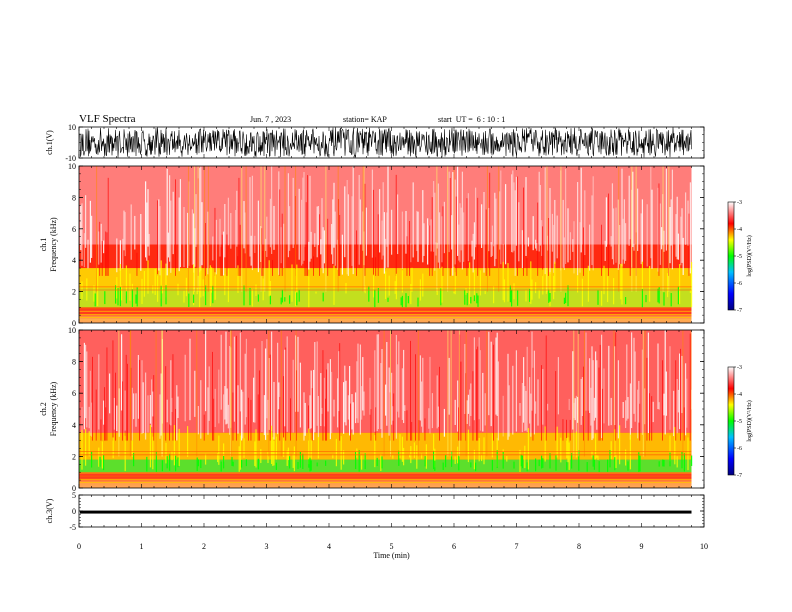 This screenshot has width=792, height=612. I want to click on ch3-trace, so click(386, 512).